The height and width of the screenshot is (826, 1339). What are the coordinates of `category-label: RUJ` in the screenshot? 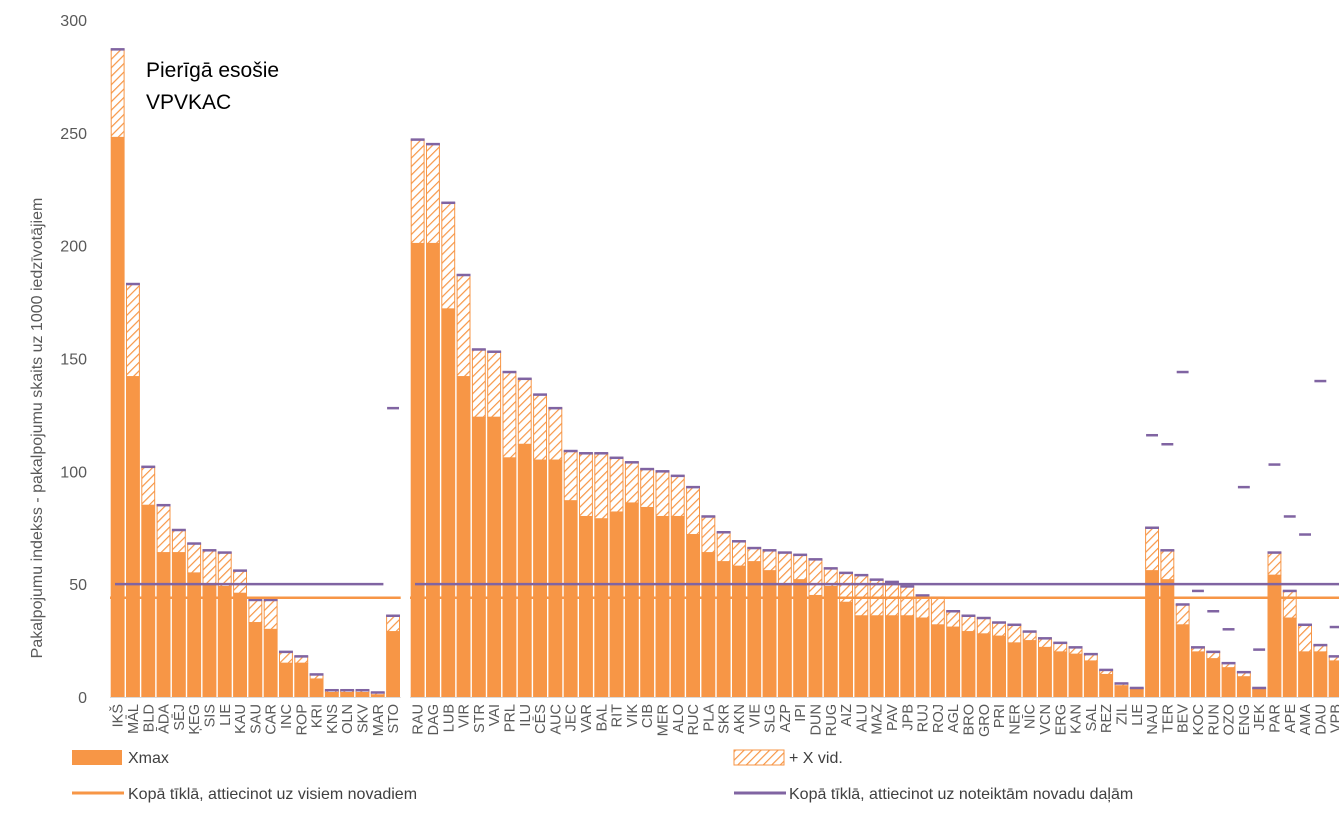 It's located at (924, 718).